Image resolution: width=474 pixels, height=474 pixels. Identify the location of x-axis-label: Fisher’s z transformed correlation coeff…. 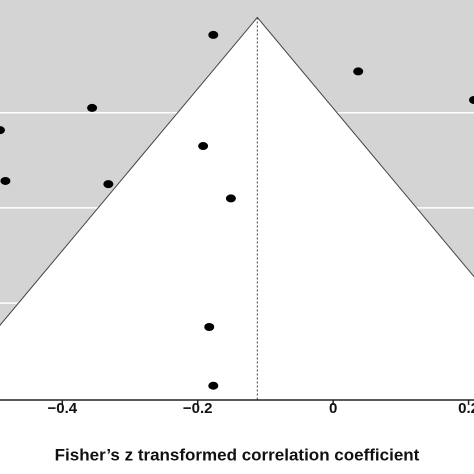
(237, 454).